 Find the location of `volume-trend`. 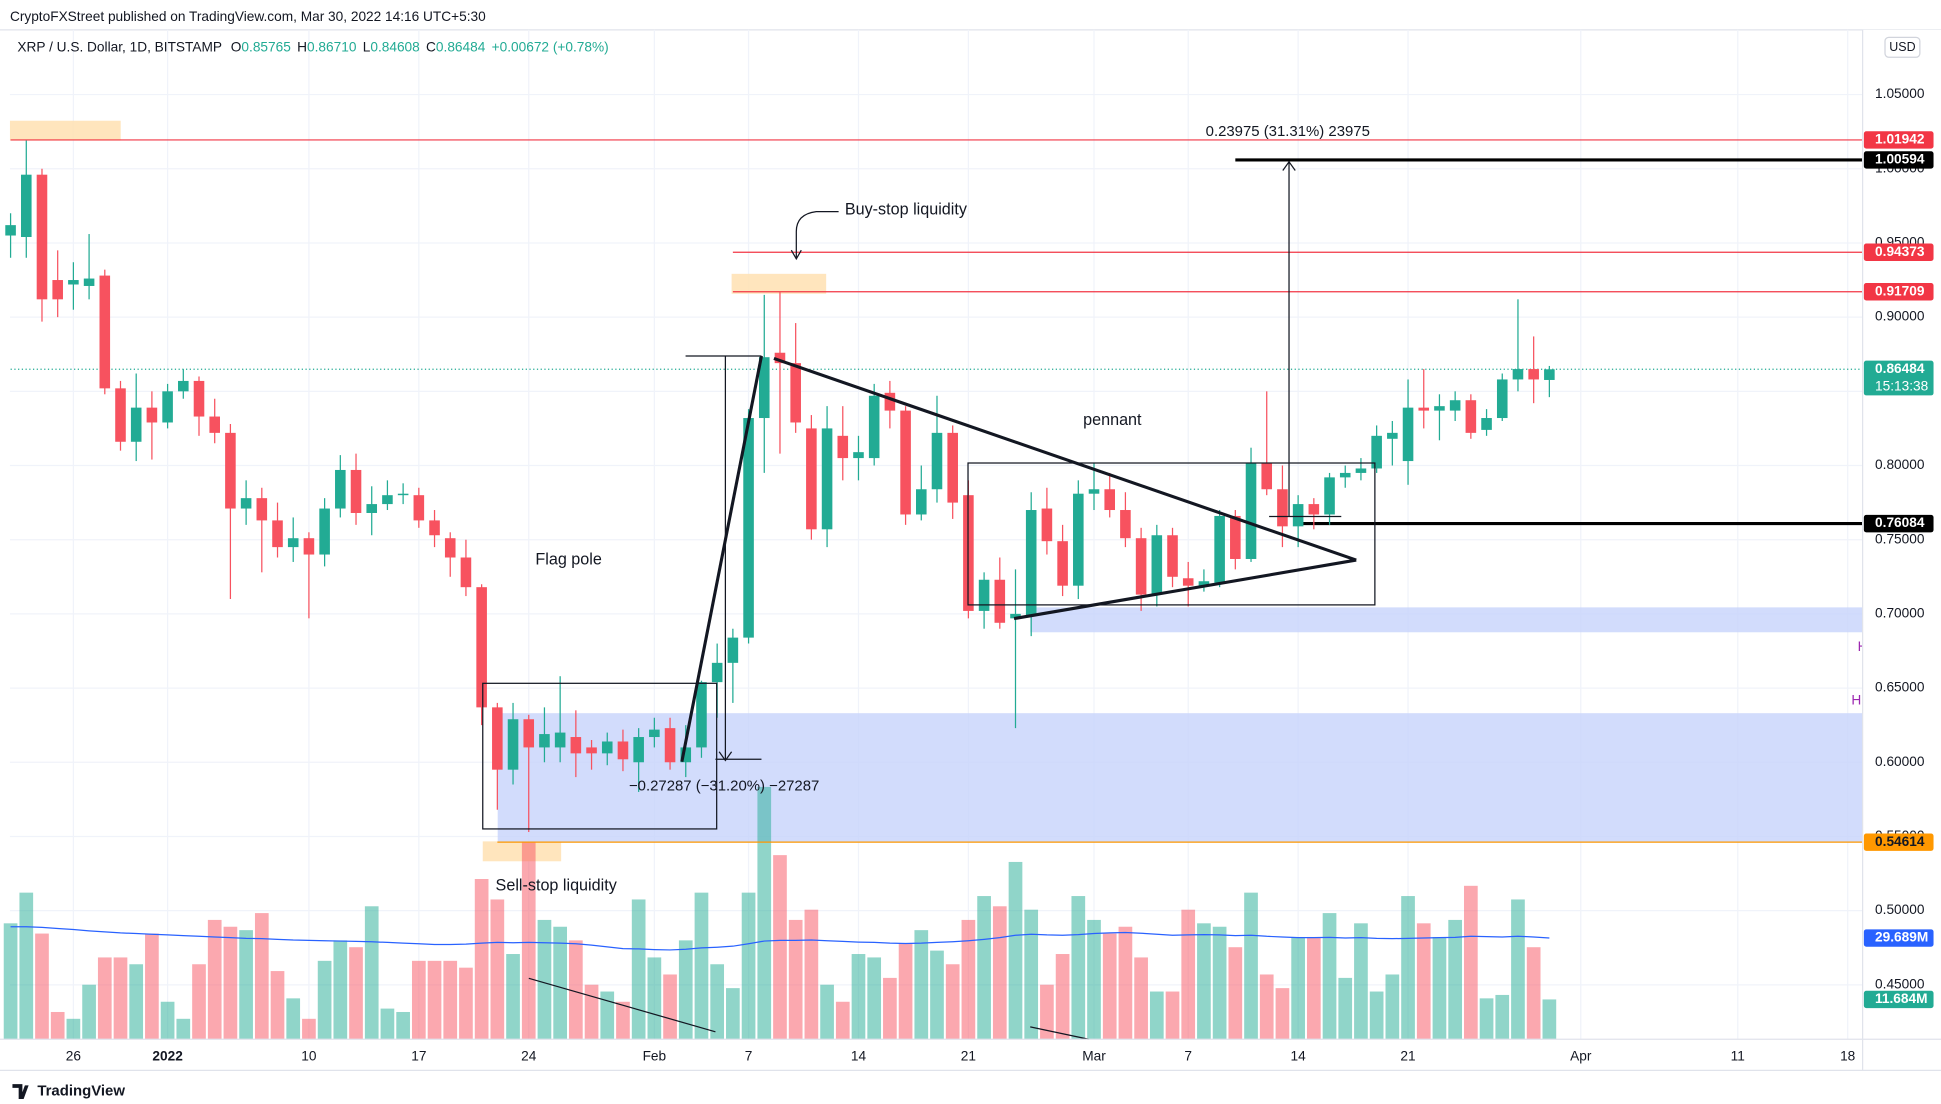

volume-trend is located at coordinates (1059, 1033).